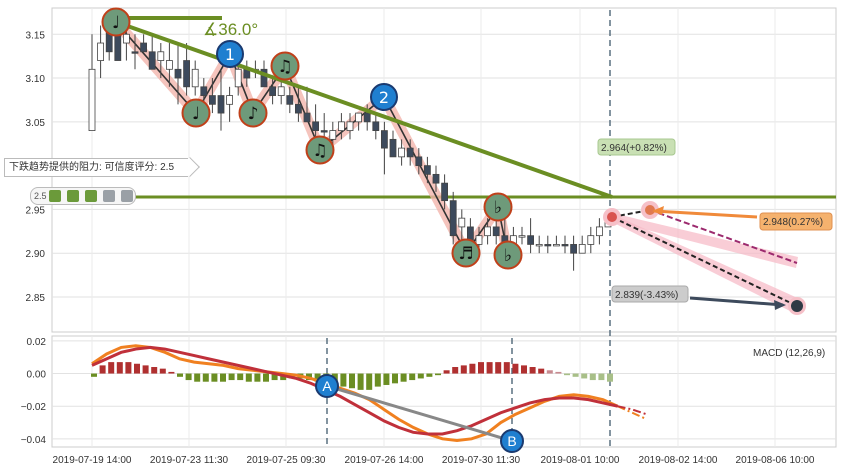 The width and height of the screenshot is (841, 471). I want to click on marker-label: 2, so click(384, 97).